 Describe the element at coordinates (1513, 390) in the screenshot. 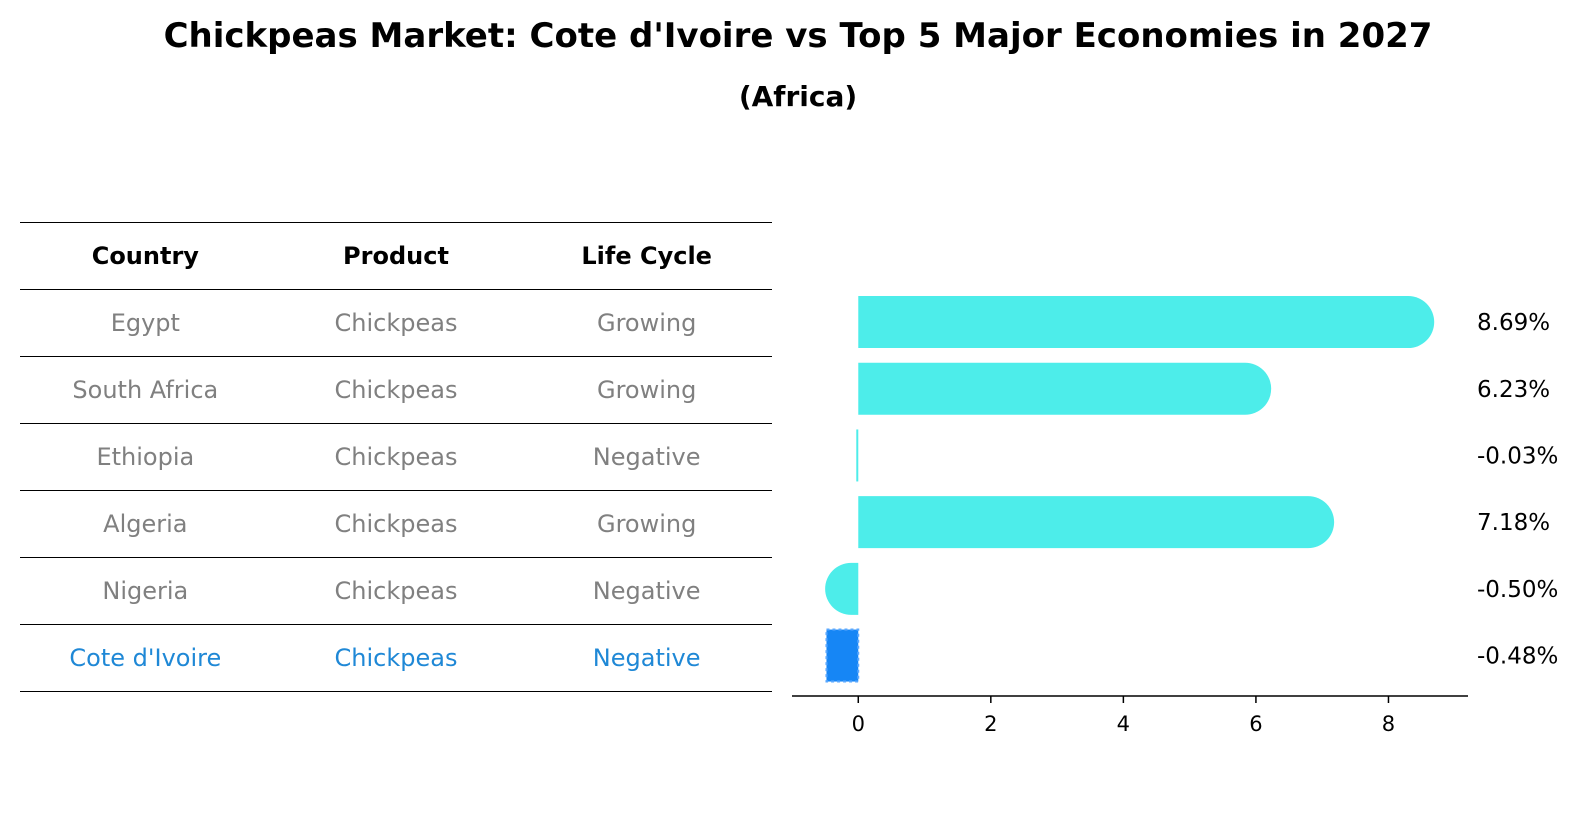

I see `value-label: 6.23%` at that location.